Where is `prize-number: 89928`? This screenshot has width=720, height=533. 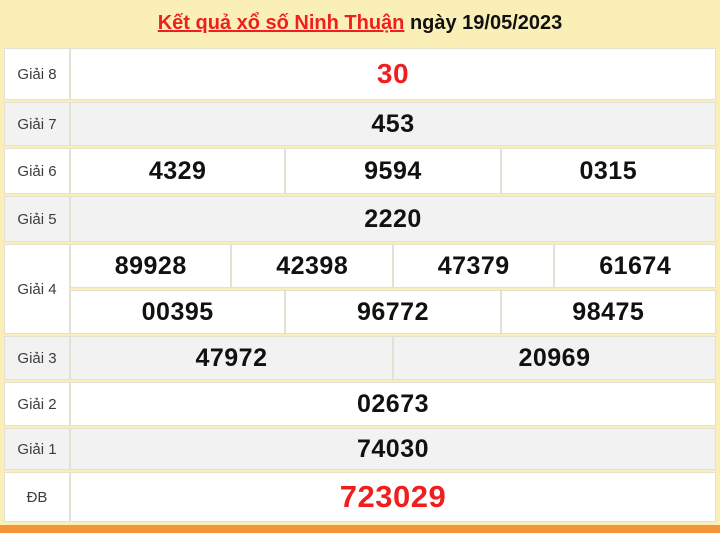
prize-number: 89928 is located at coordinates (151, 266).